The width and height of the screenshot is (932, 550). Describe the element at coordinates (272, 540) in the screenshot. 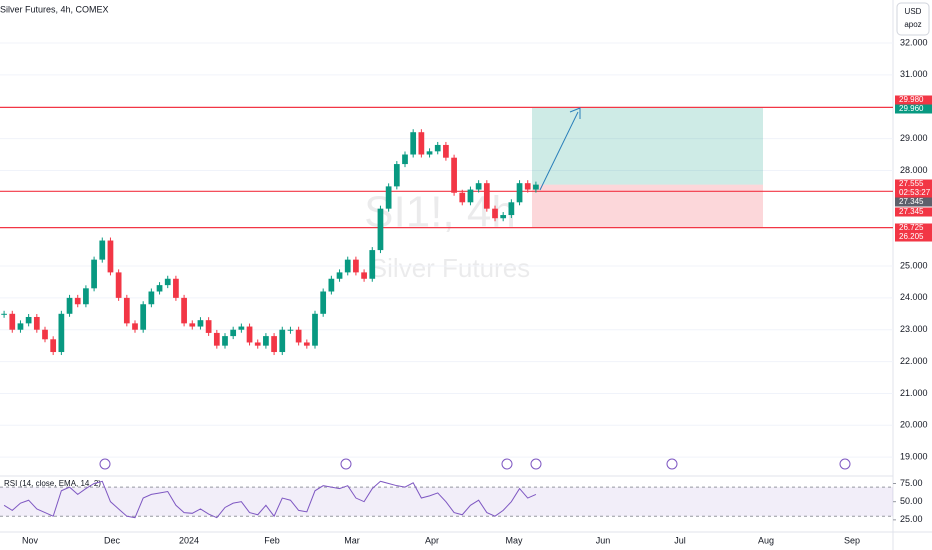

I see `x-tick-label: Feb` at that location.